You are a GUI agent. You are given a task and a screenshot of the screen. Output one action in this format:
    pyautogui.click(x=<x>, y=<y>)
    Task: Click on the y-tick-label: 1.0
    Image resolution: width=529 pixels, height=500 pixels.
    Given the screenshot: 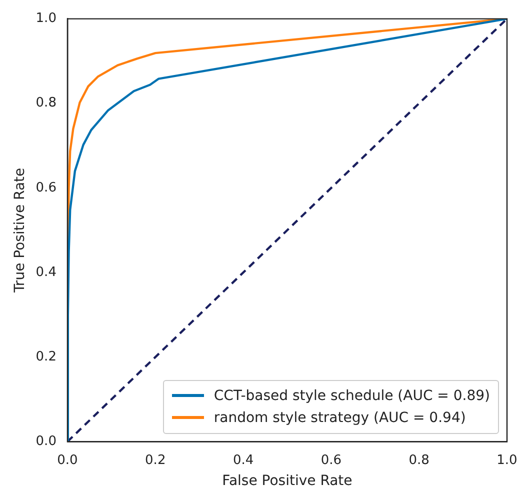 What is the action you would take?
    pyautogui.click(x=46, y=18)
    